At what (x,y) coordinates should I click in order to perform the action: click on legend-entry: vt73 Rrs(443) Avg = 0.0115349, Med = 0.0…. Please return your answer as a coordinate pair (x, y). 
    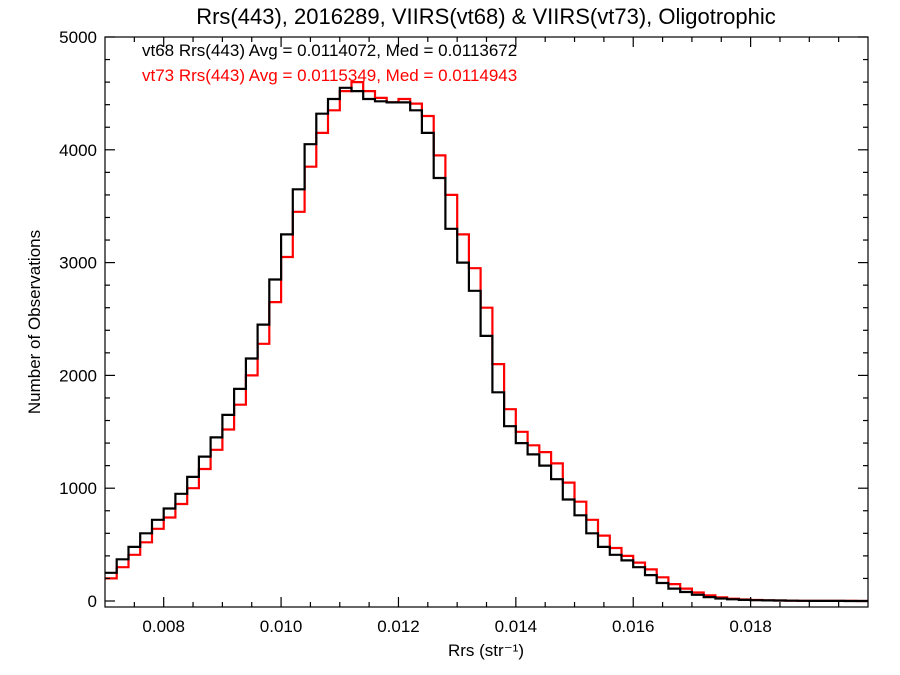
    Looking at the image, I should click on (329, 75).